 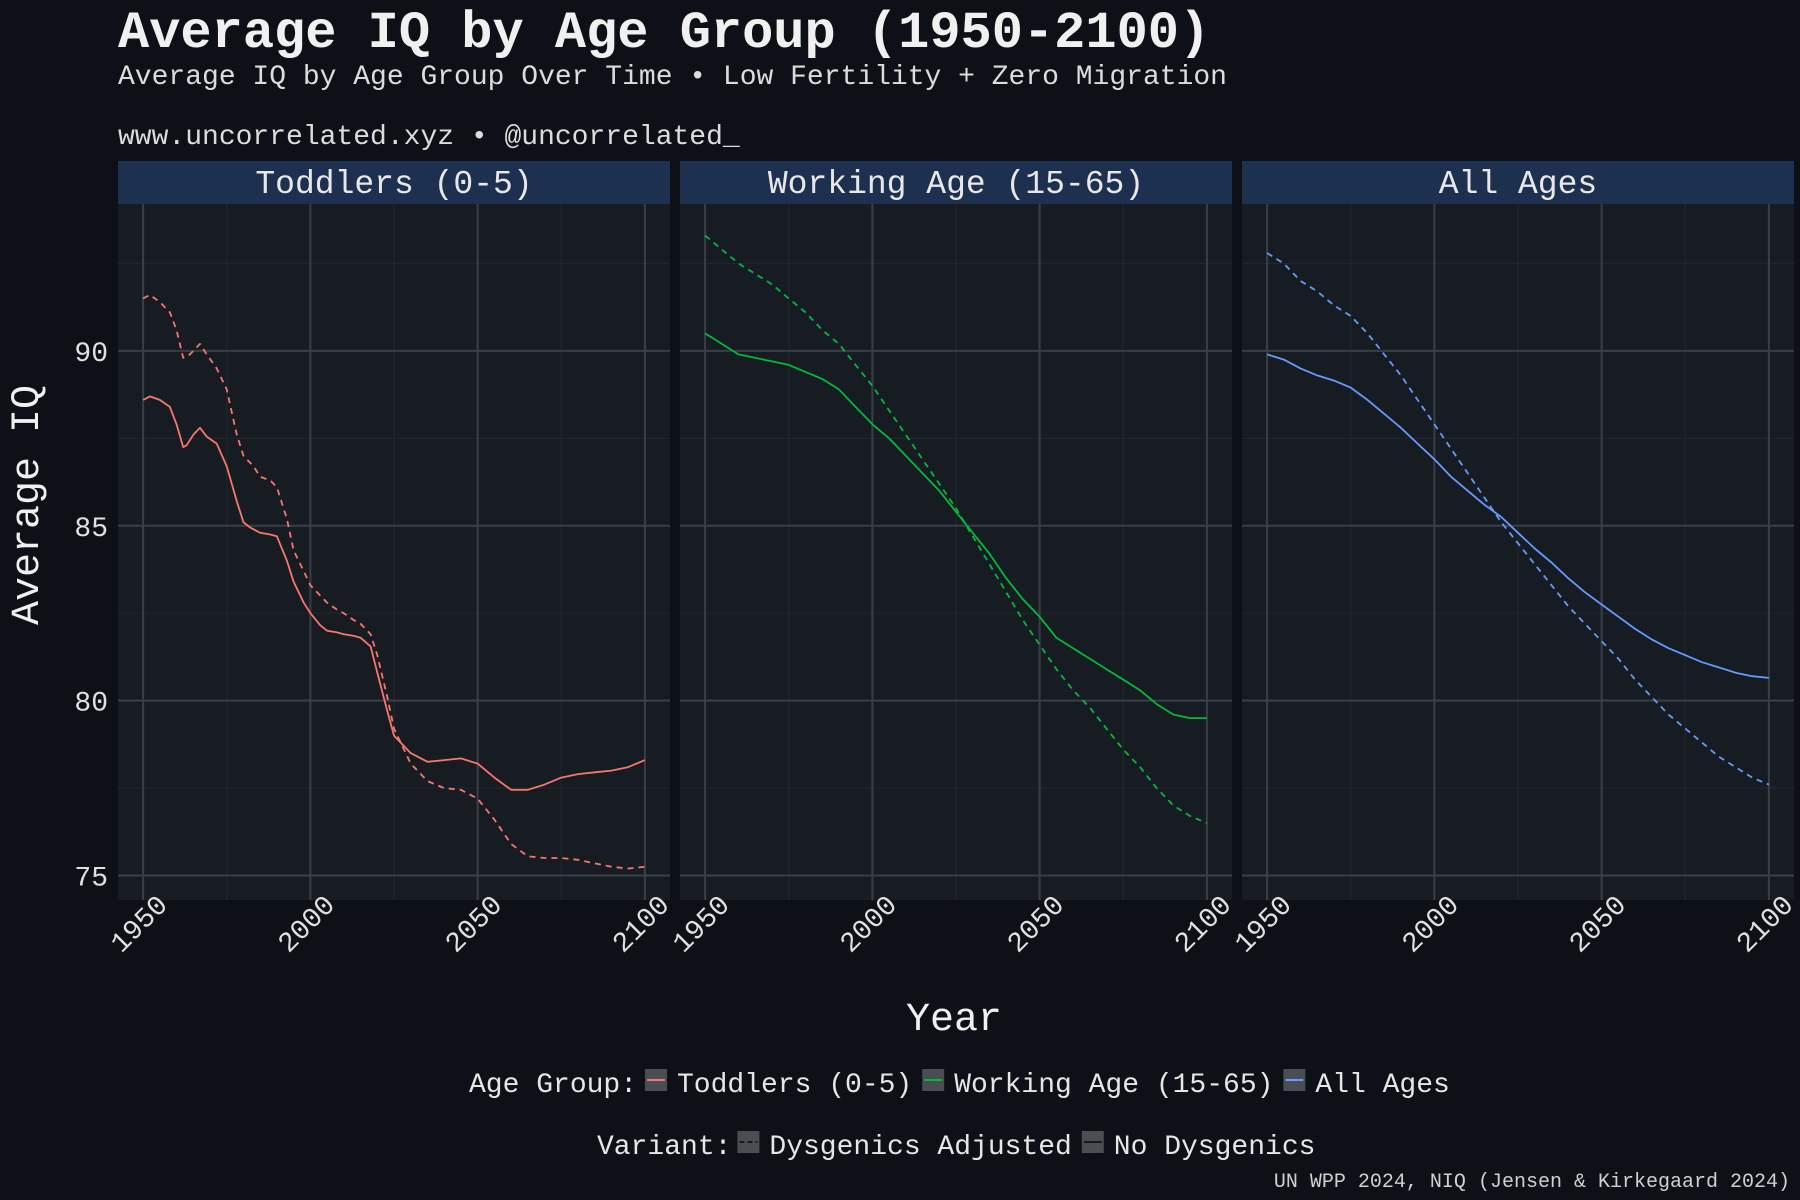 I want to click on y-tick-label: 75, so click(x=91, y=879).